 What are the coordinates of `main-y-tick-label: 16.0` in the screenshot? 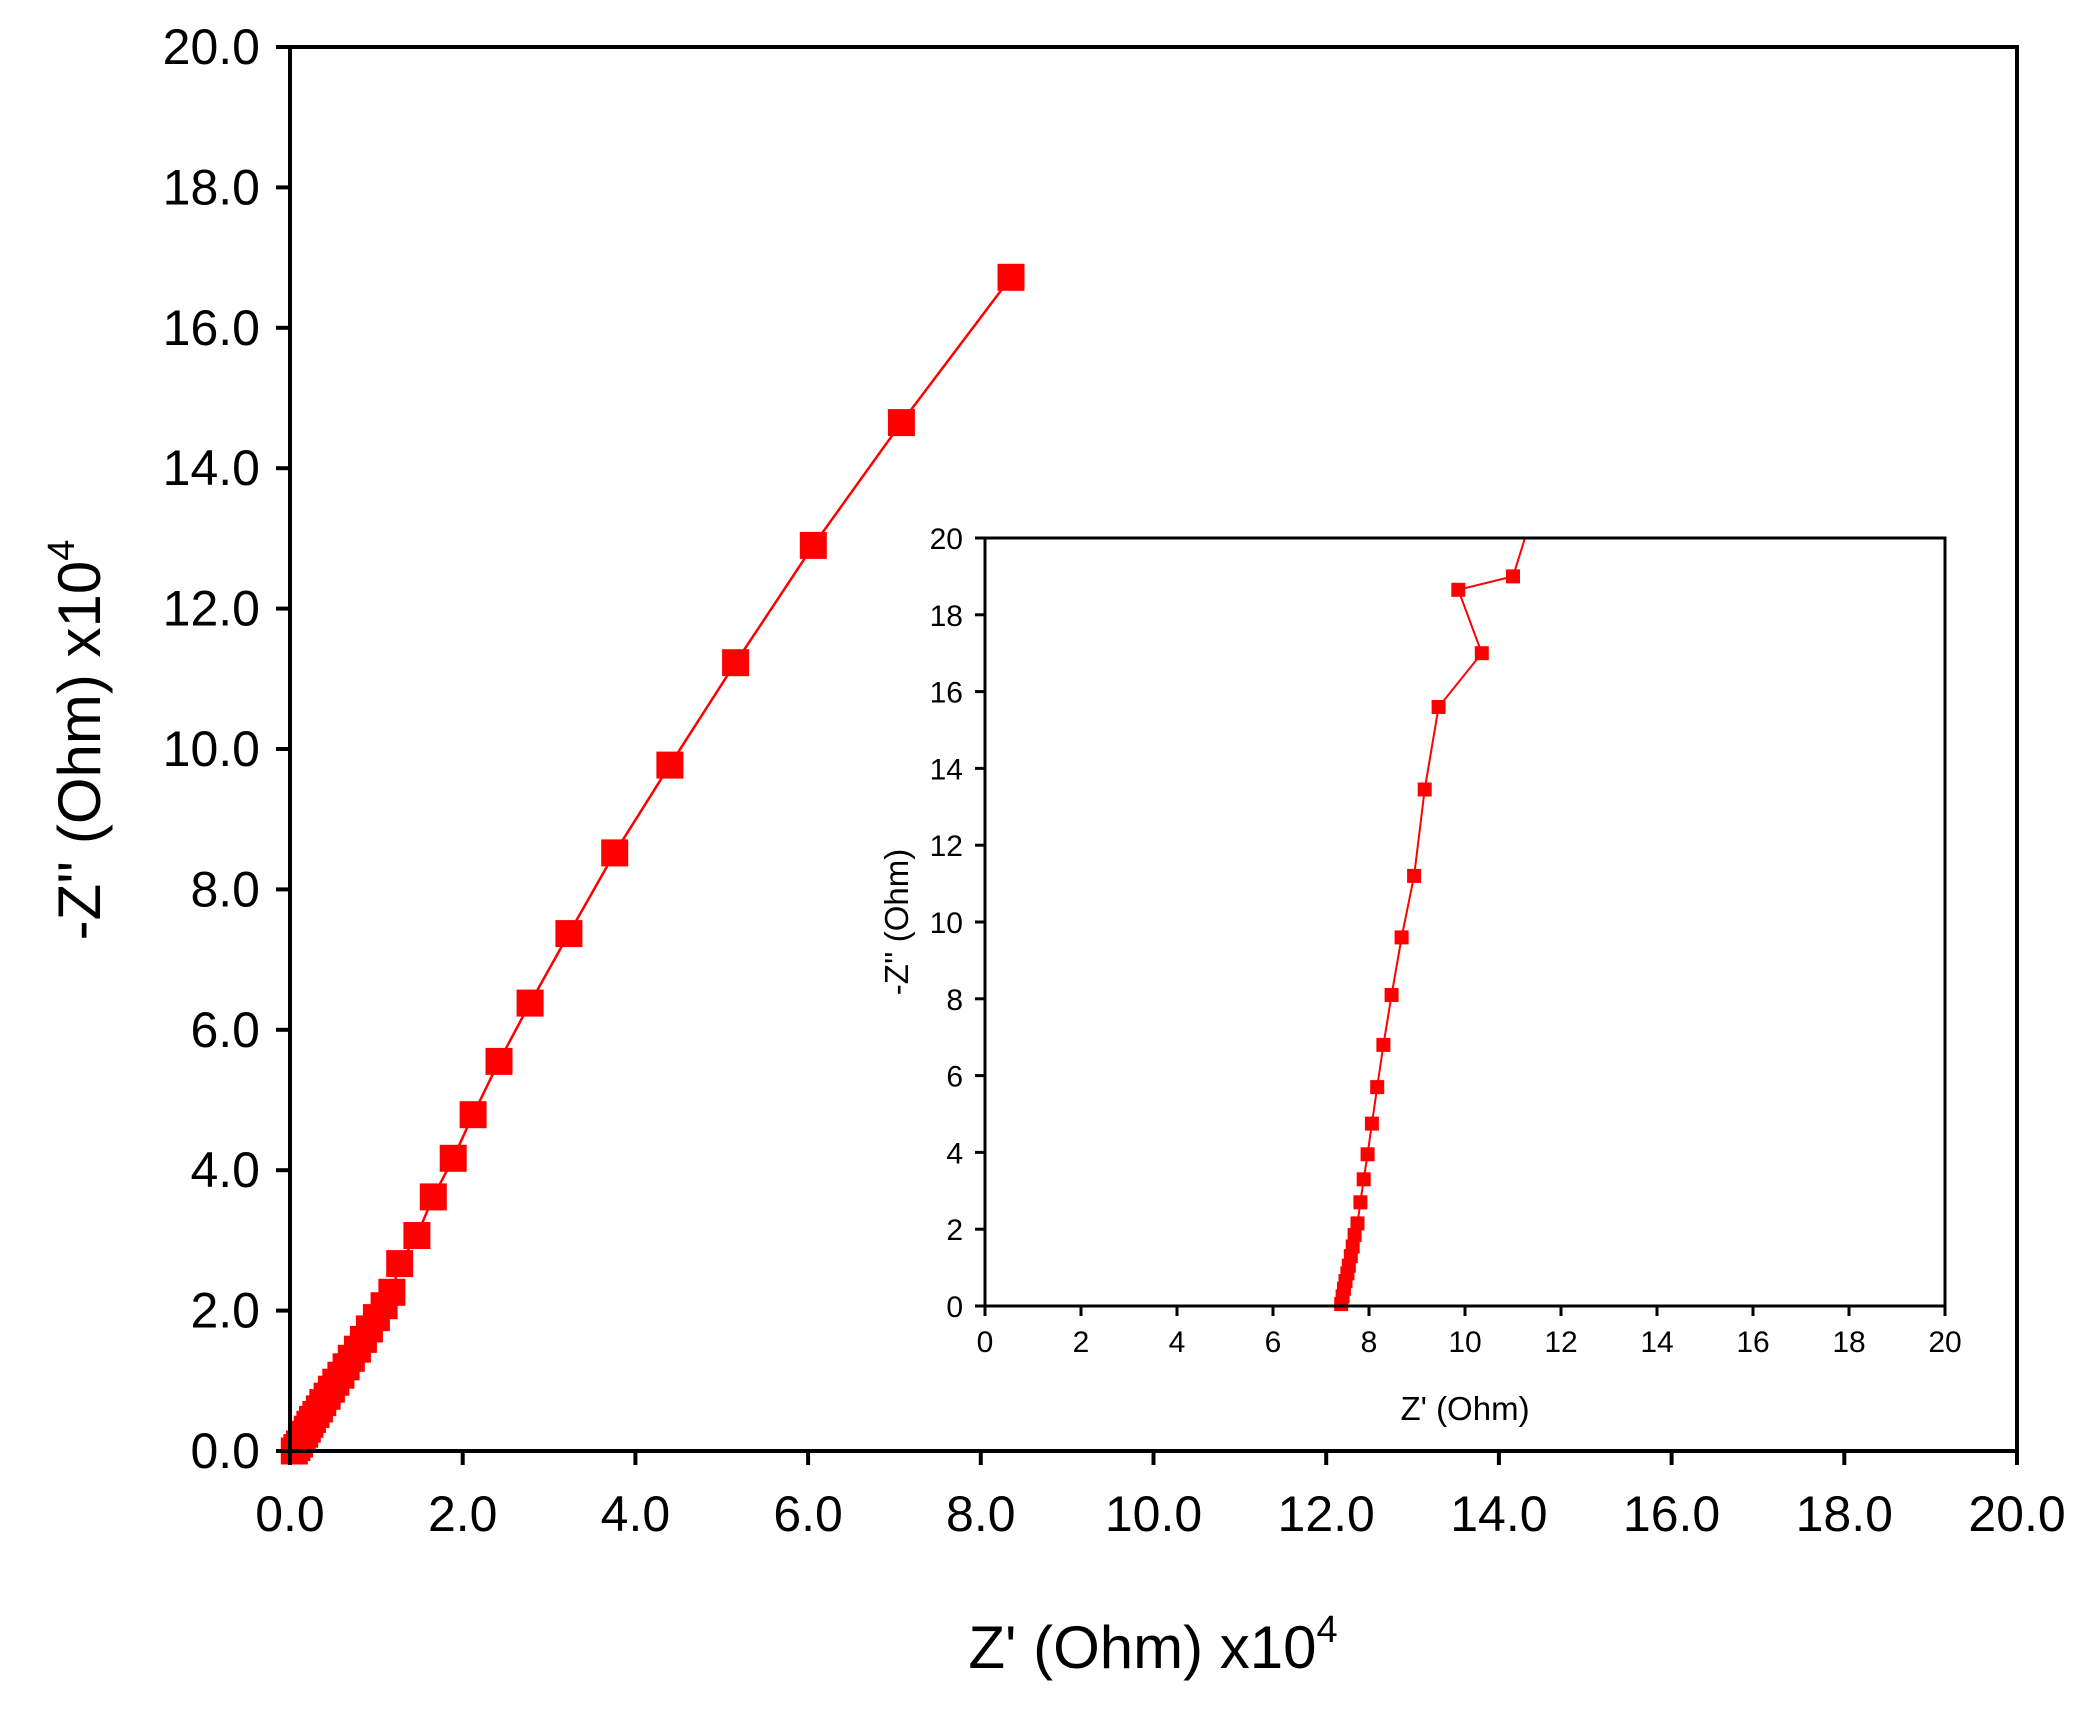 It's located at (211, 328).